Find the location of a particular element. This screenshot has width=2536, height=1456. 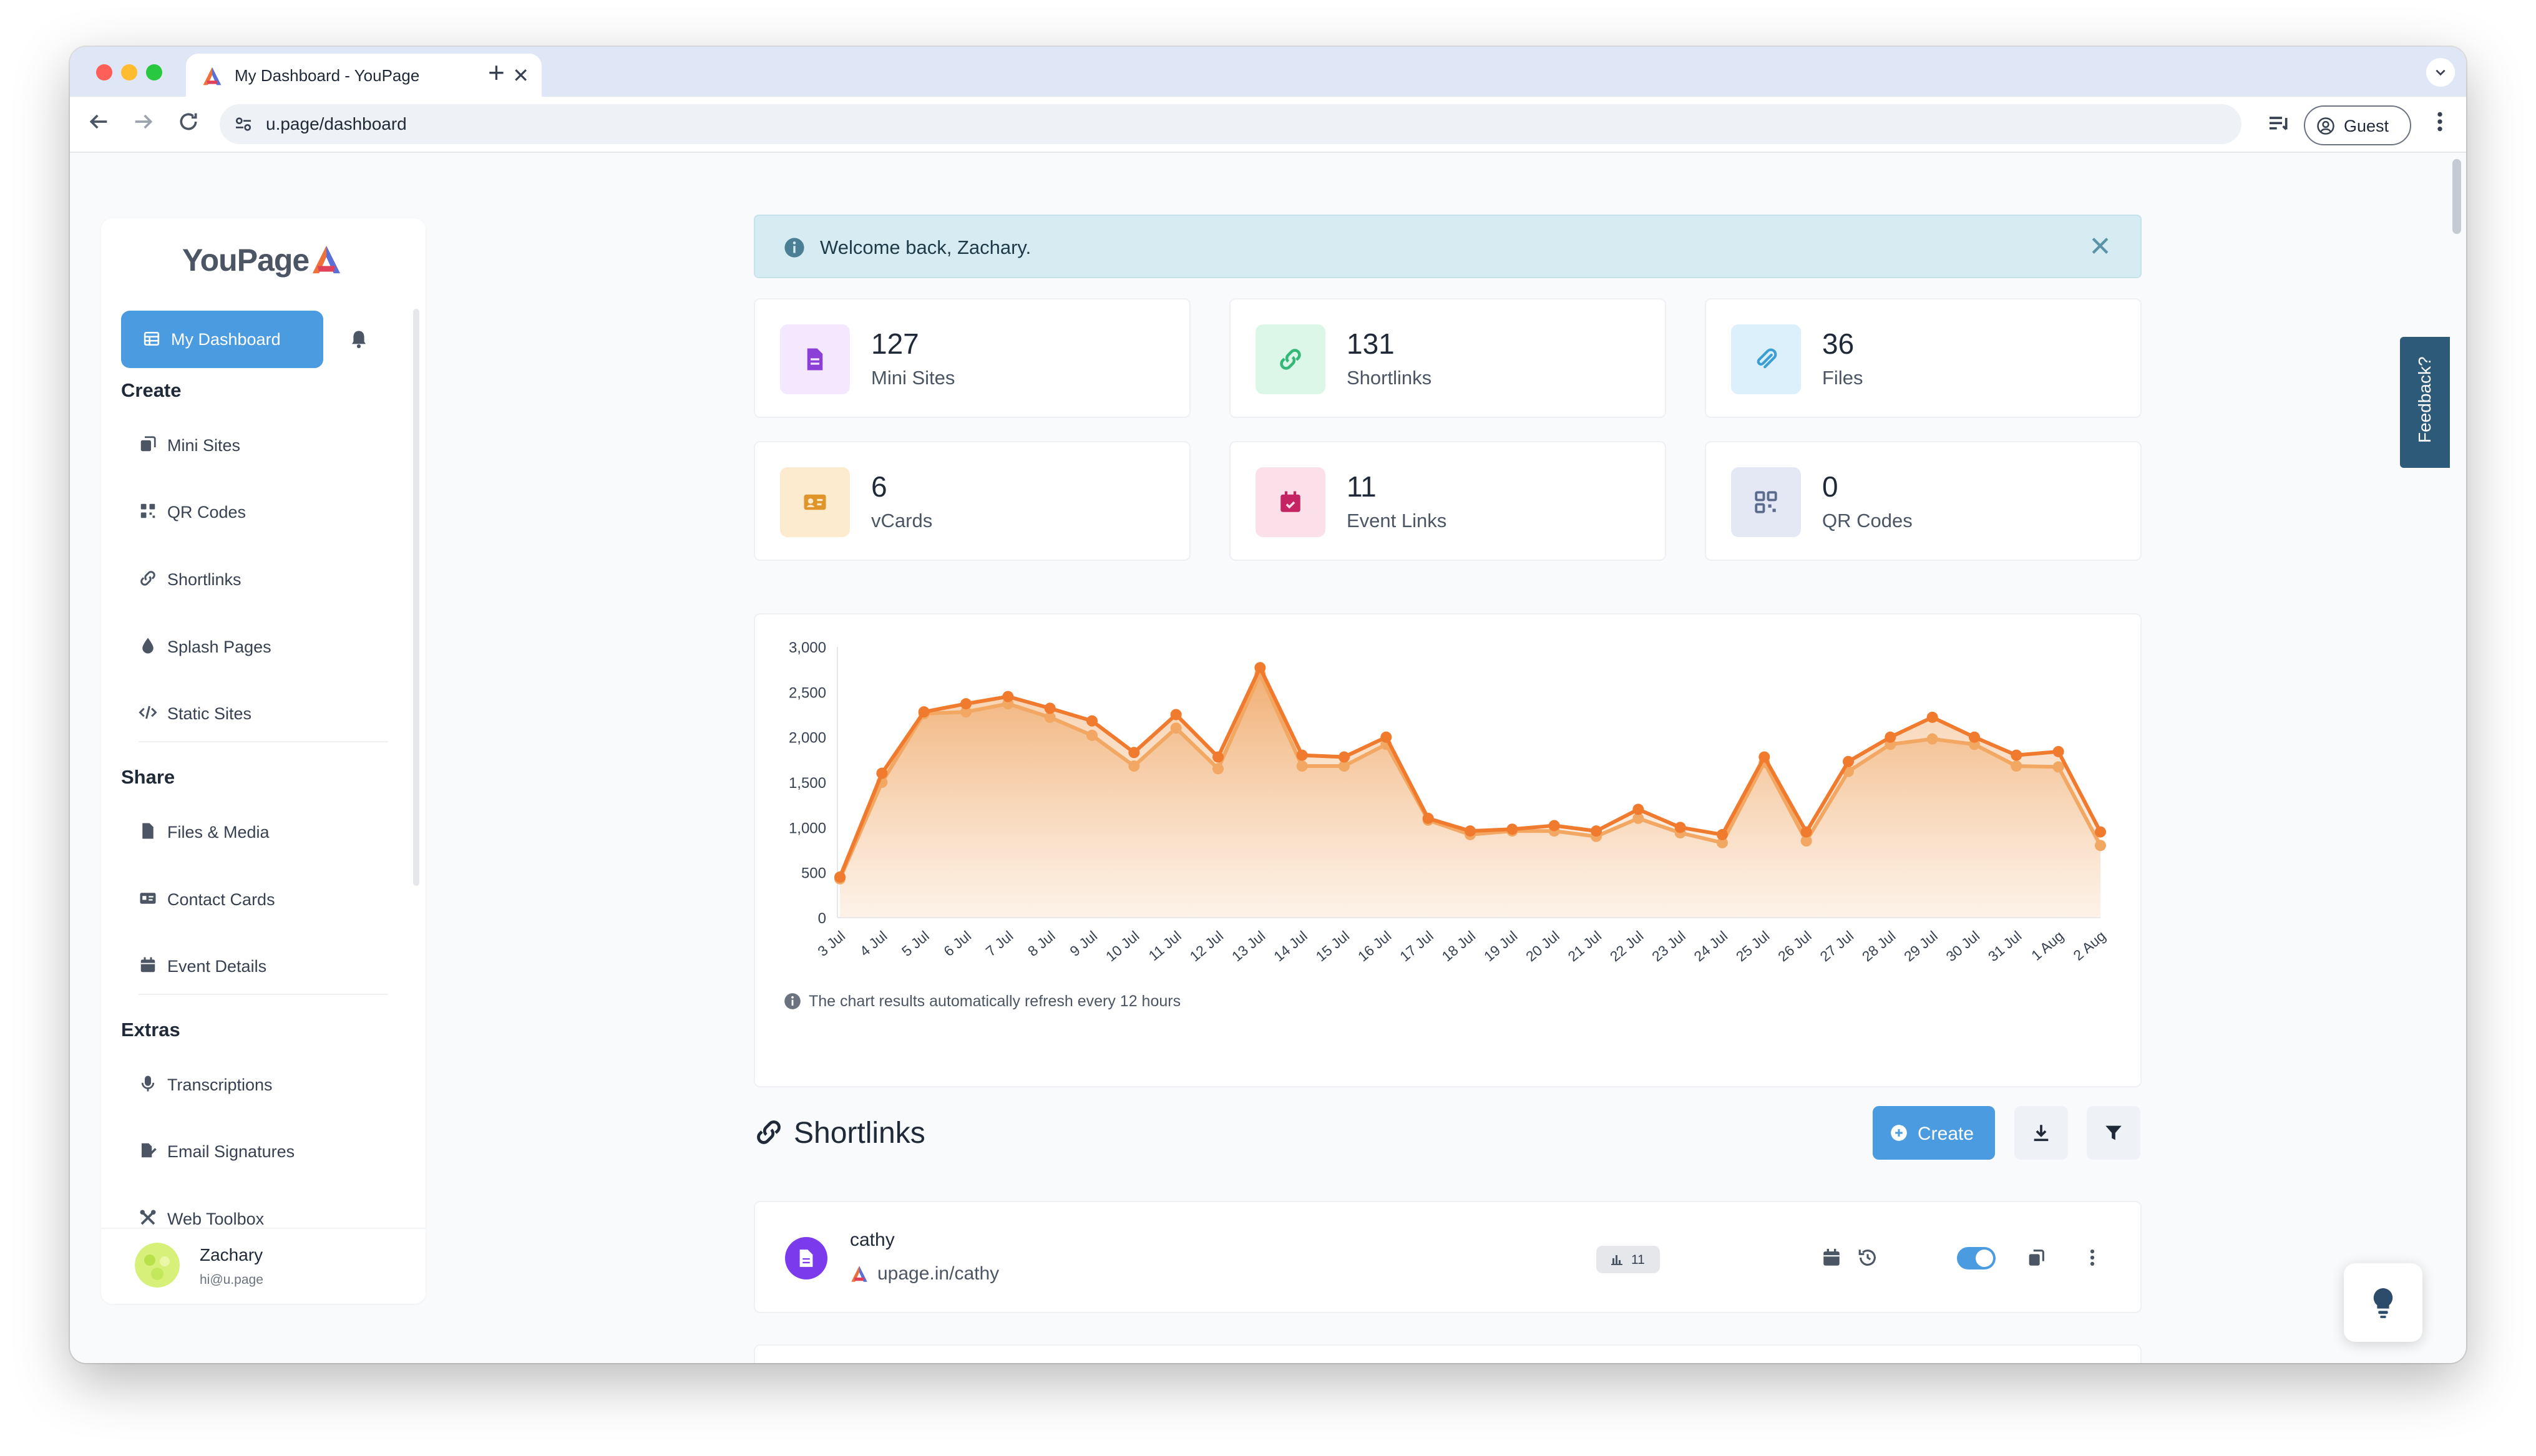

enabled-toggle is located at coordinates (1976, 1258).